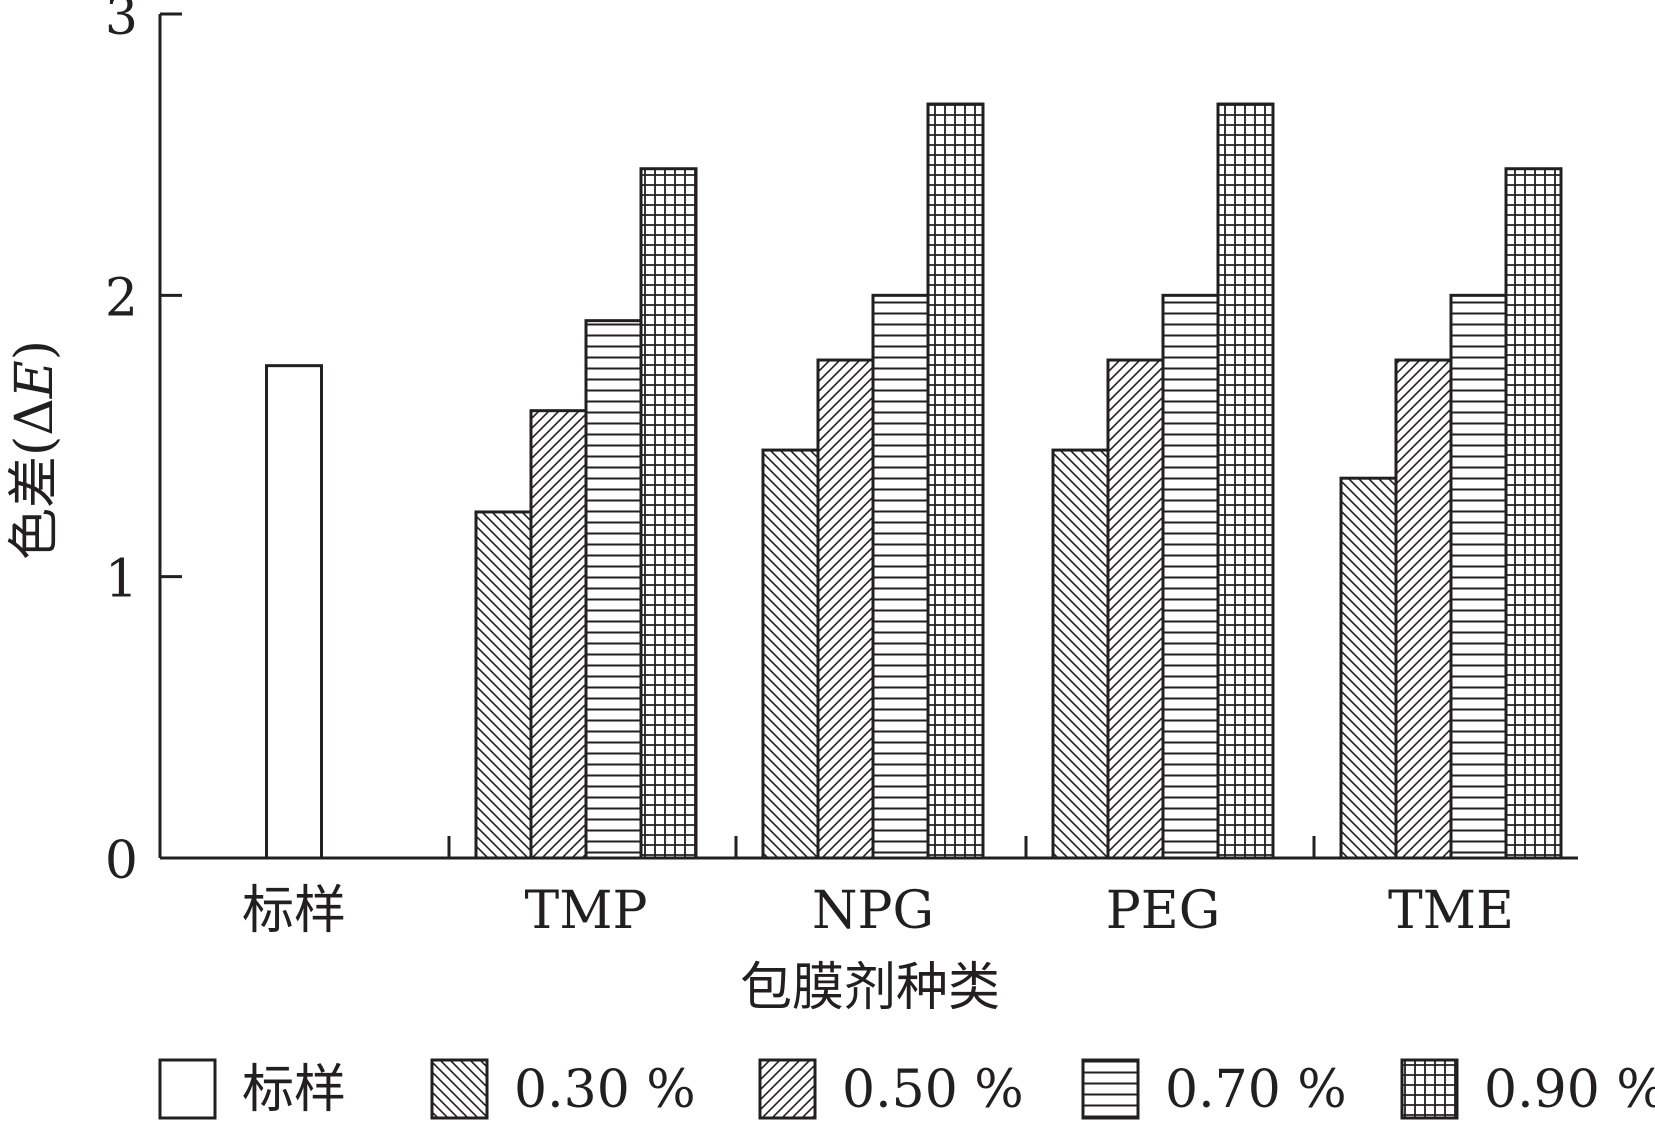 This screenshot has width=1655, height=1124. What do you see at coordinates (900, 576) in the screenshot?
I see `bar-NPG-0.70%` at bounding box center [900, 576].